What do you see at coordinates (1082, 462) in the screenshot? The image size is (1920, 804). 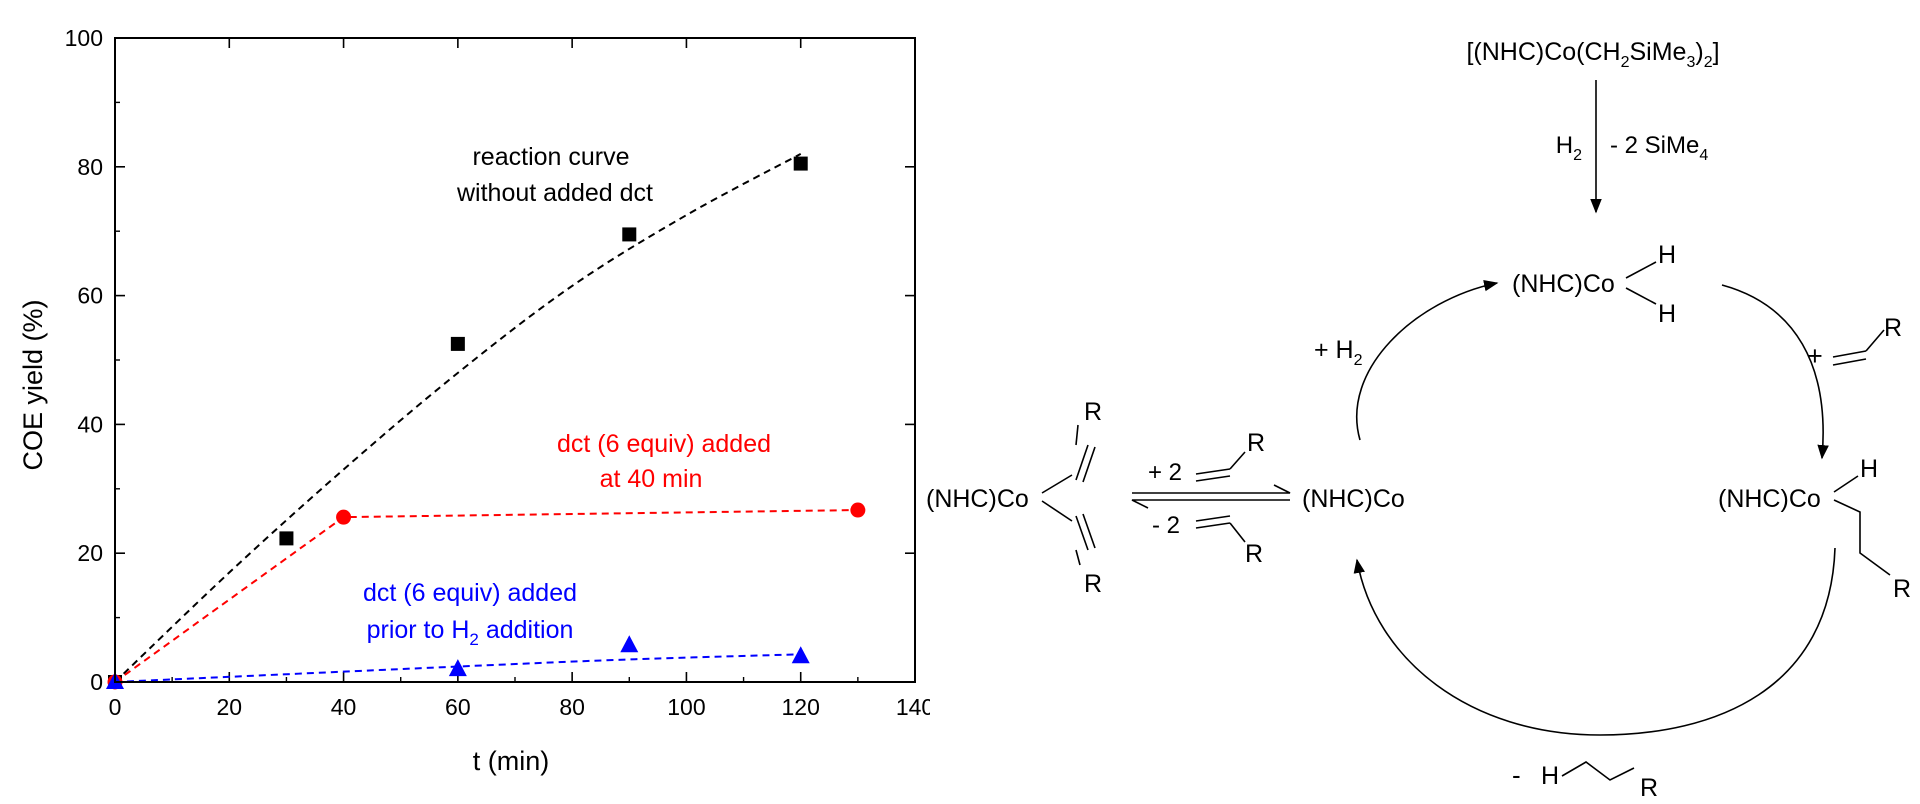 I see `bis-upper-alkene-a` at bounding box center [1082, 462].